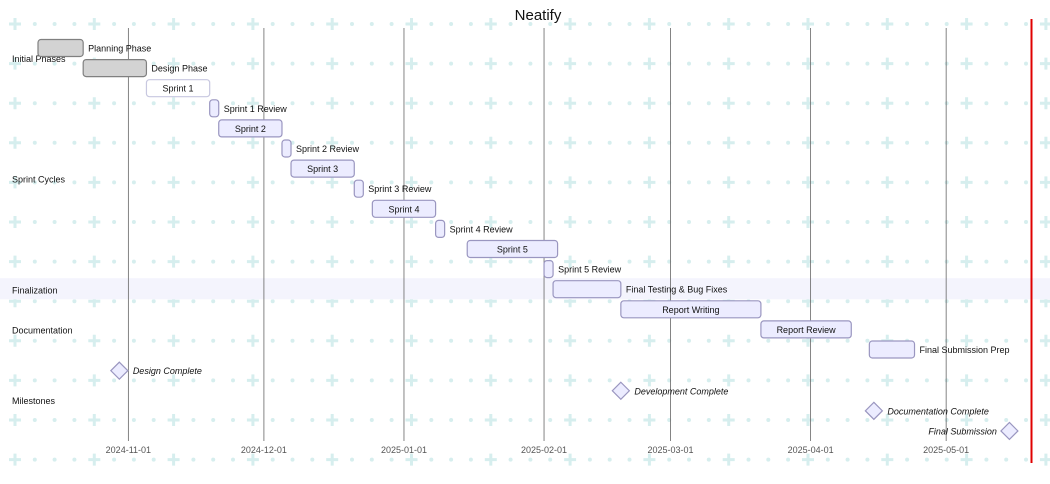 This screenshot has height=484, width=1050. I want to click on task-label: Sprint 2 Review, so click(328, 149).